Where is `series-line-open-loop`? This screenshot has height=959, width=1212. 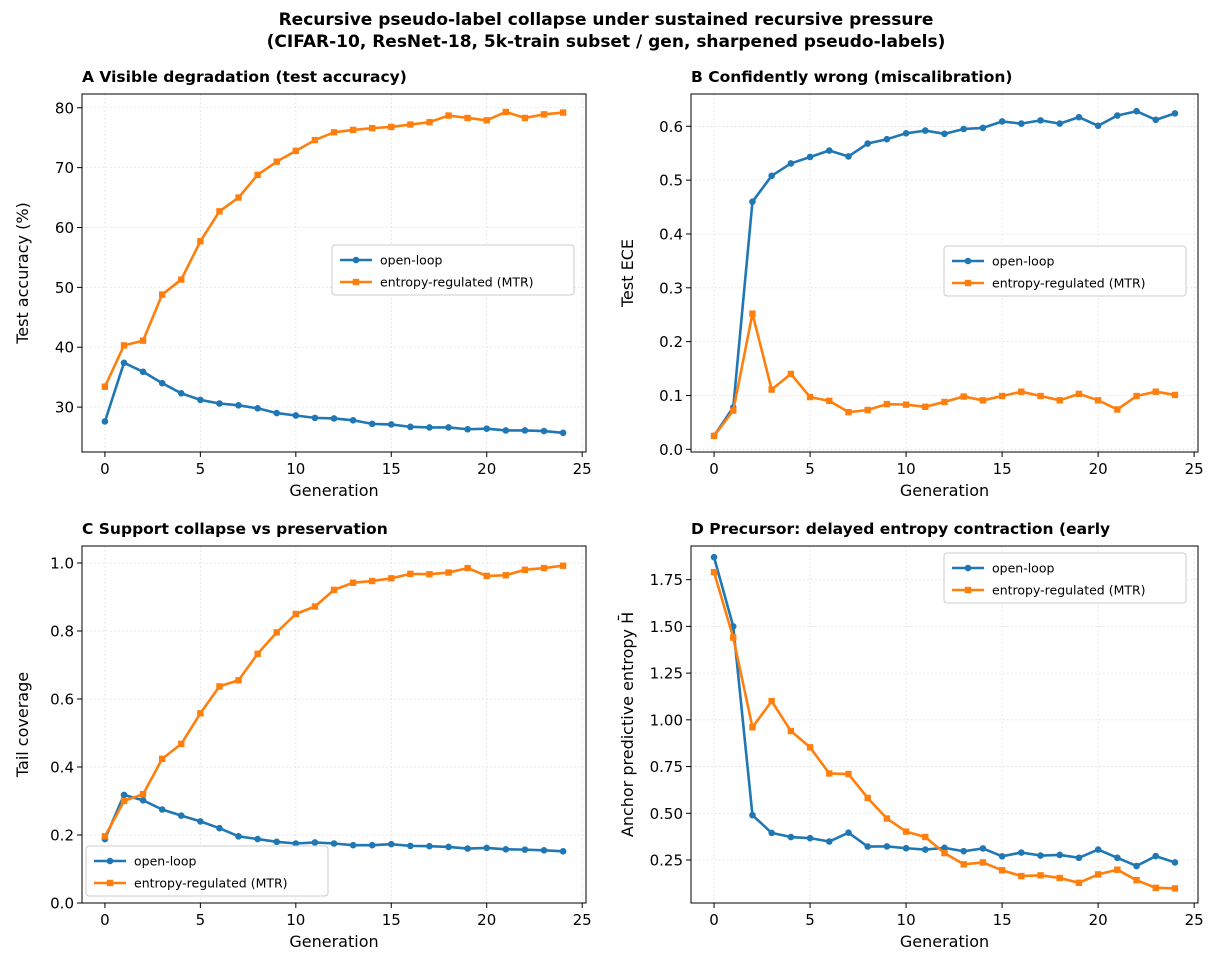
series-line-open-loop is located at coordinates (944, 711).